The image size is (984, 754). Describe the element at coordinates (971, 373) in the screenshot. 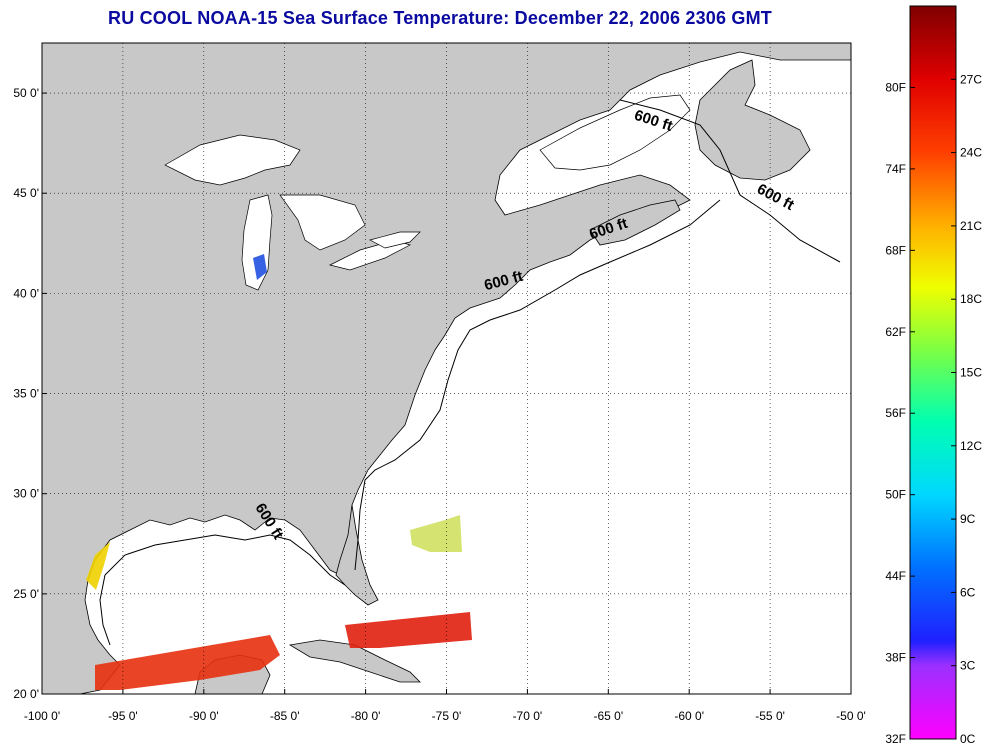

I see `celsius-label: 15C` at that location.